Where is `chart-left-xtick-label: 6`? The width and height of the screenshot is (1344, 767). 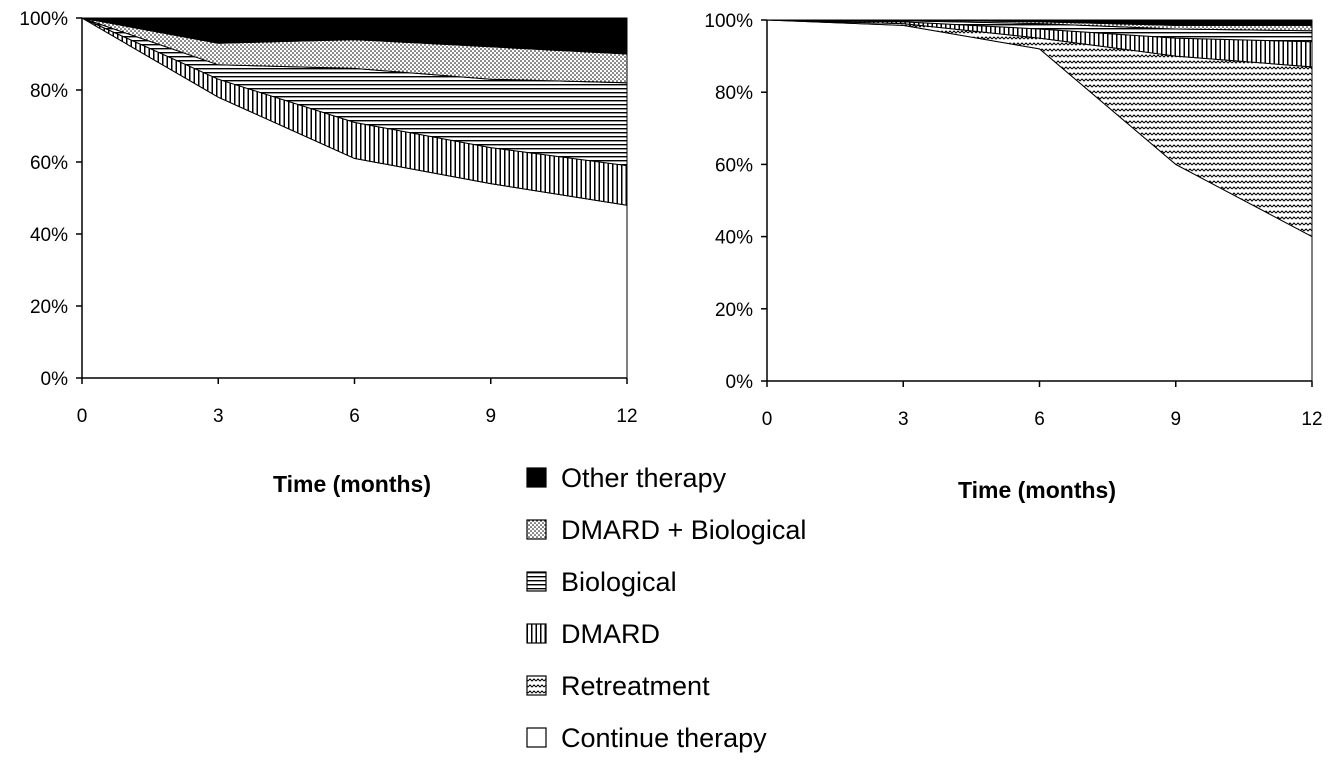 chart-left-xtick-label: 6 is located at coordinates (354, 416).